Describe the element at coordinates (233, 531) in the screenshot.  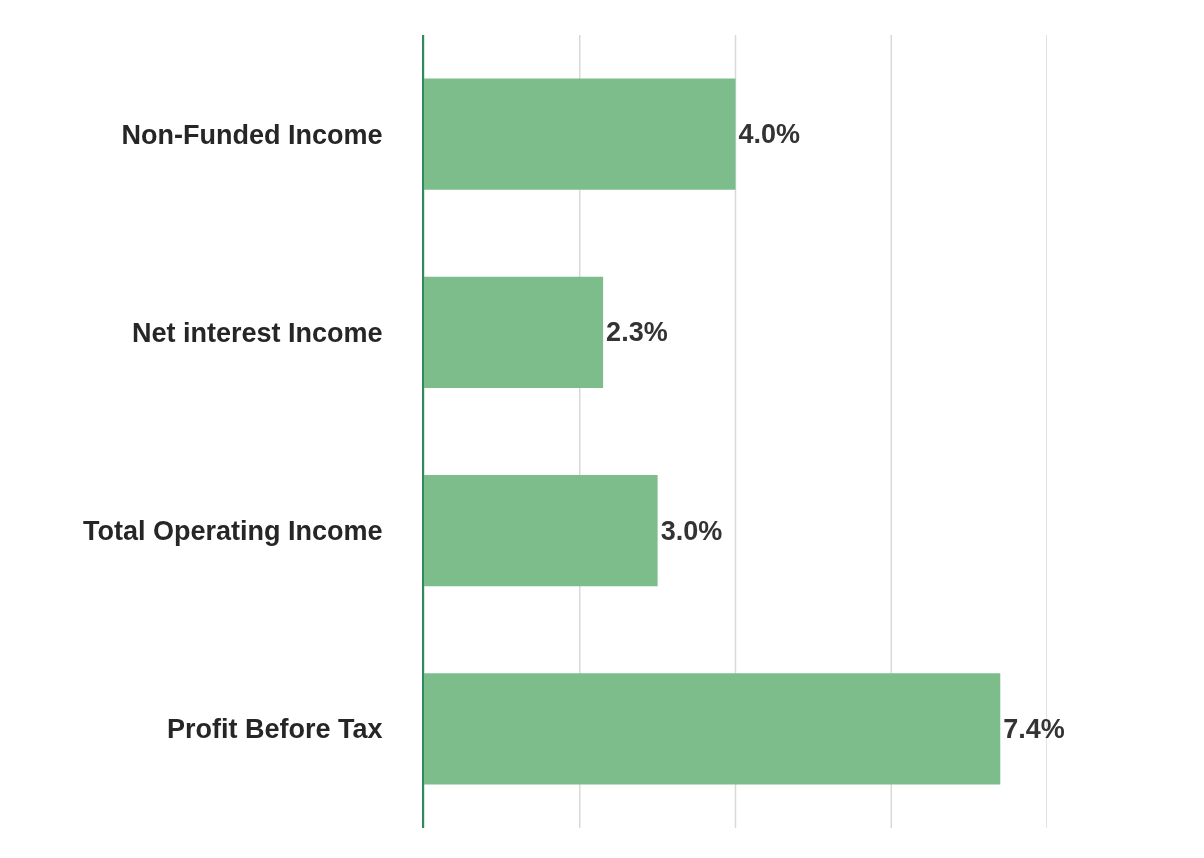
I see `y-tick-label: Total Operating Income` at that location.